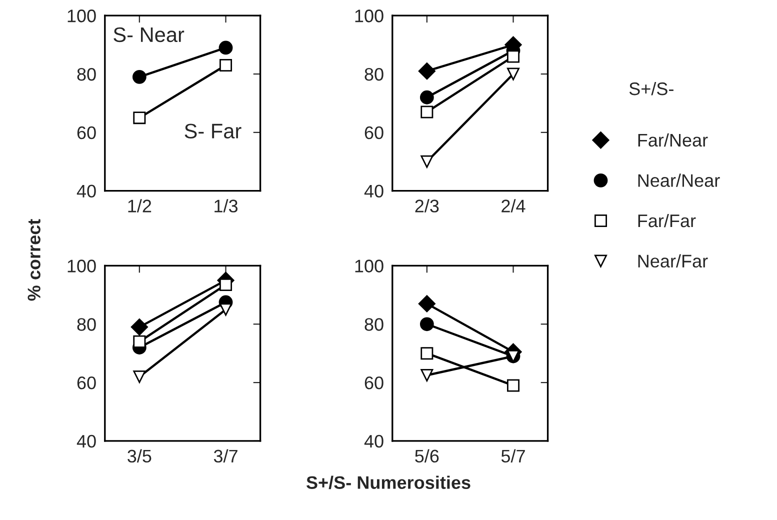  What do you see at coordinates (673, 140) in the screenshot?
I see `legend-label: Far/Near` at bounding box center [673, 140].